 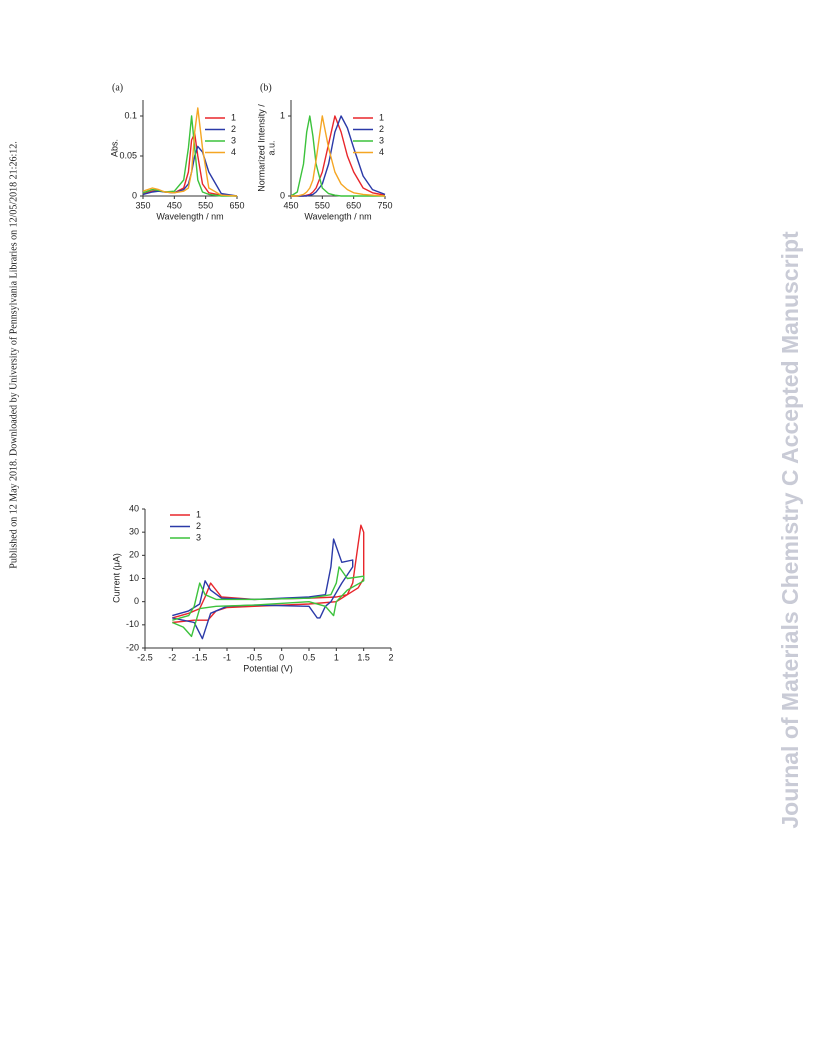 What do you see at coordinates (390, 657) in the screenshot?
I see `x-tick-label: 2` at bounding box center [390, 657].